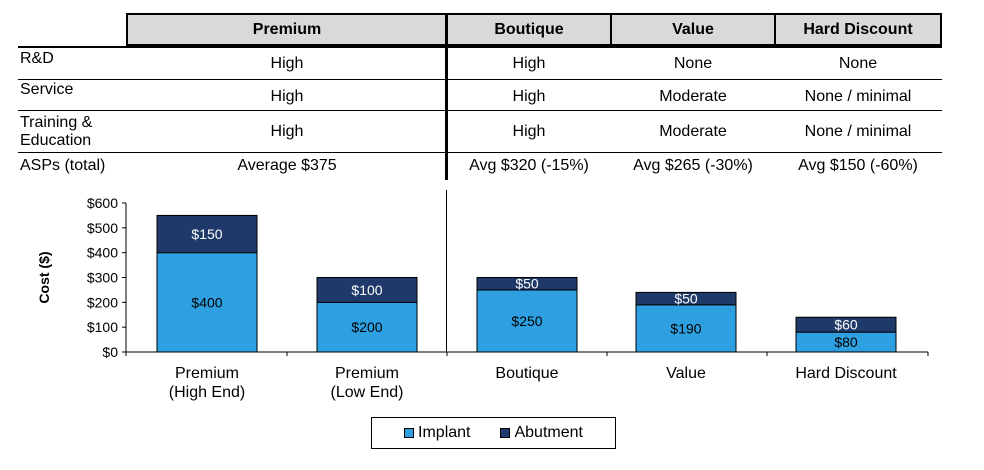 The width and height of the screenshot is (984, 470). I want to click on row-label-service: Service, so click(47, 89).